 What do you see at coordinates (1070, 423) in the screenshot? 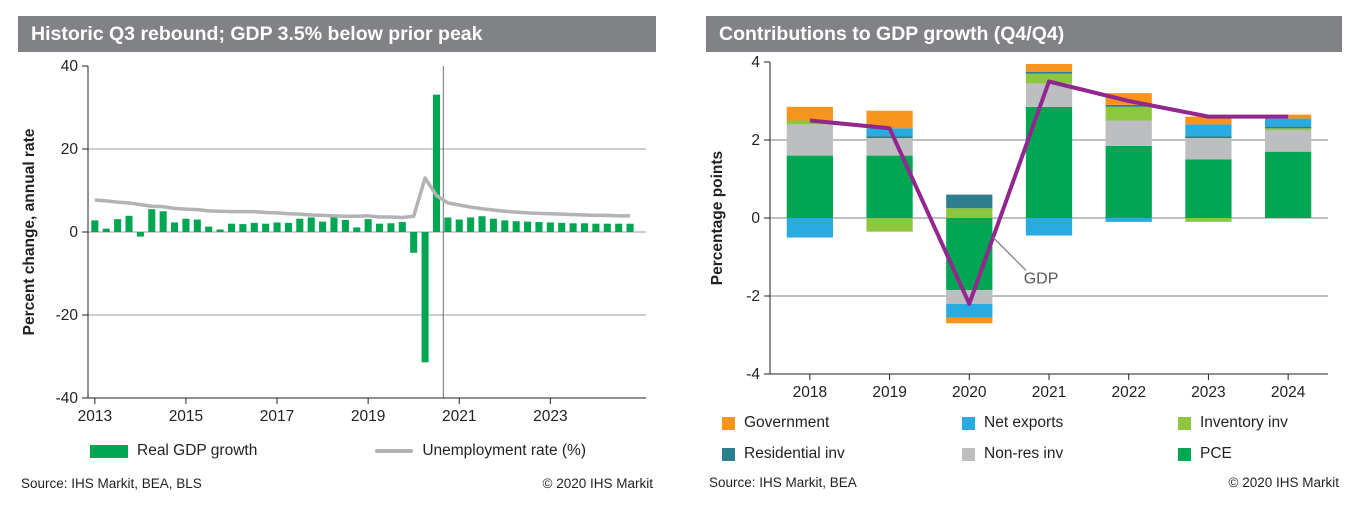
I see `legend-item-net-exports: Net exports` at bounding box center [1070, 423].